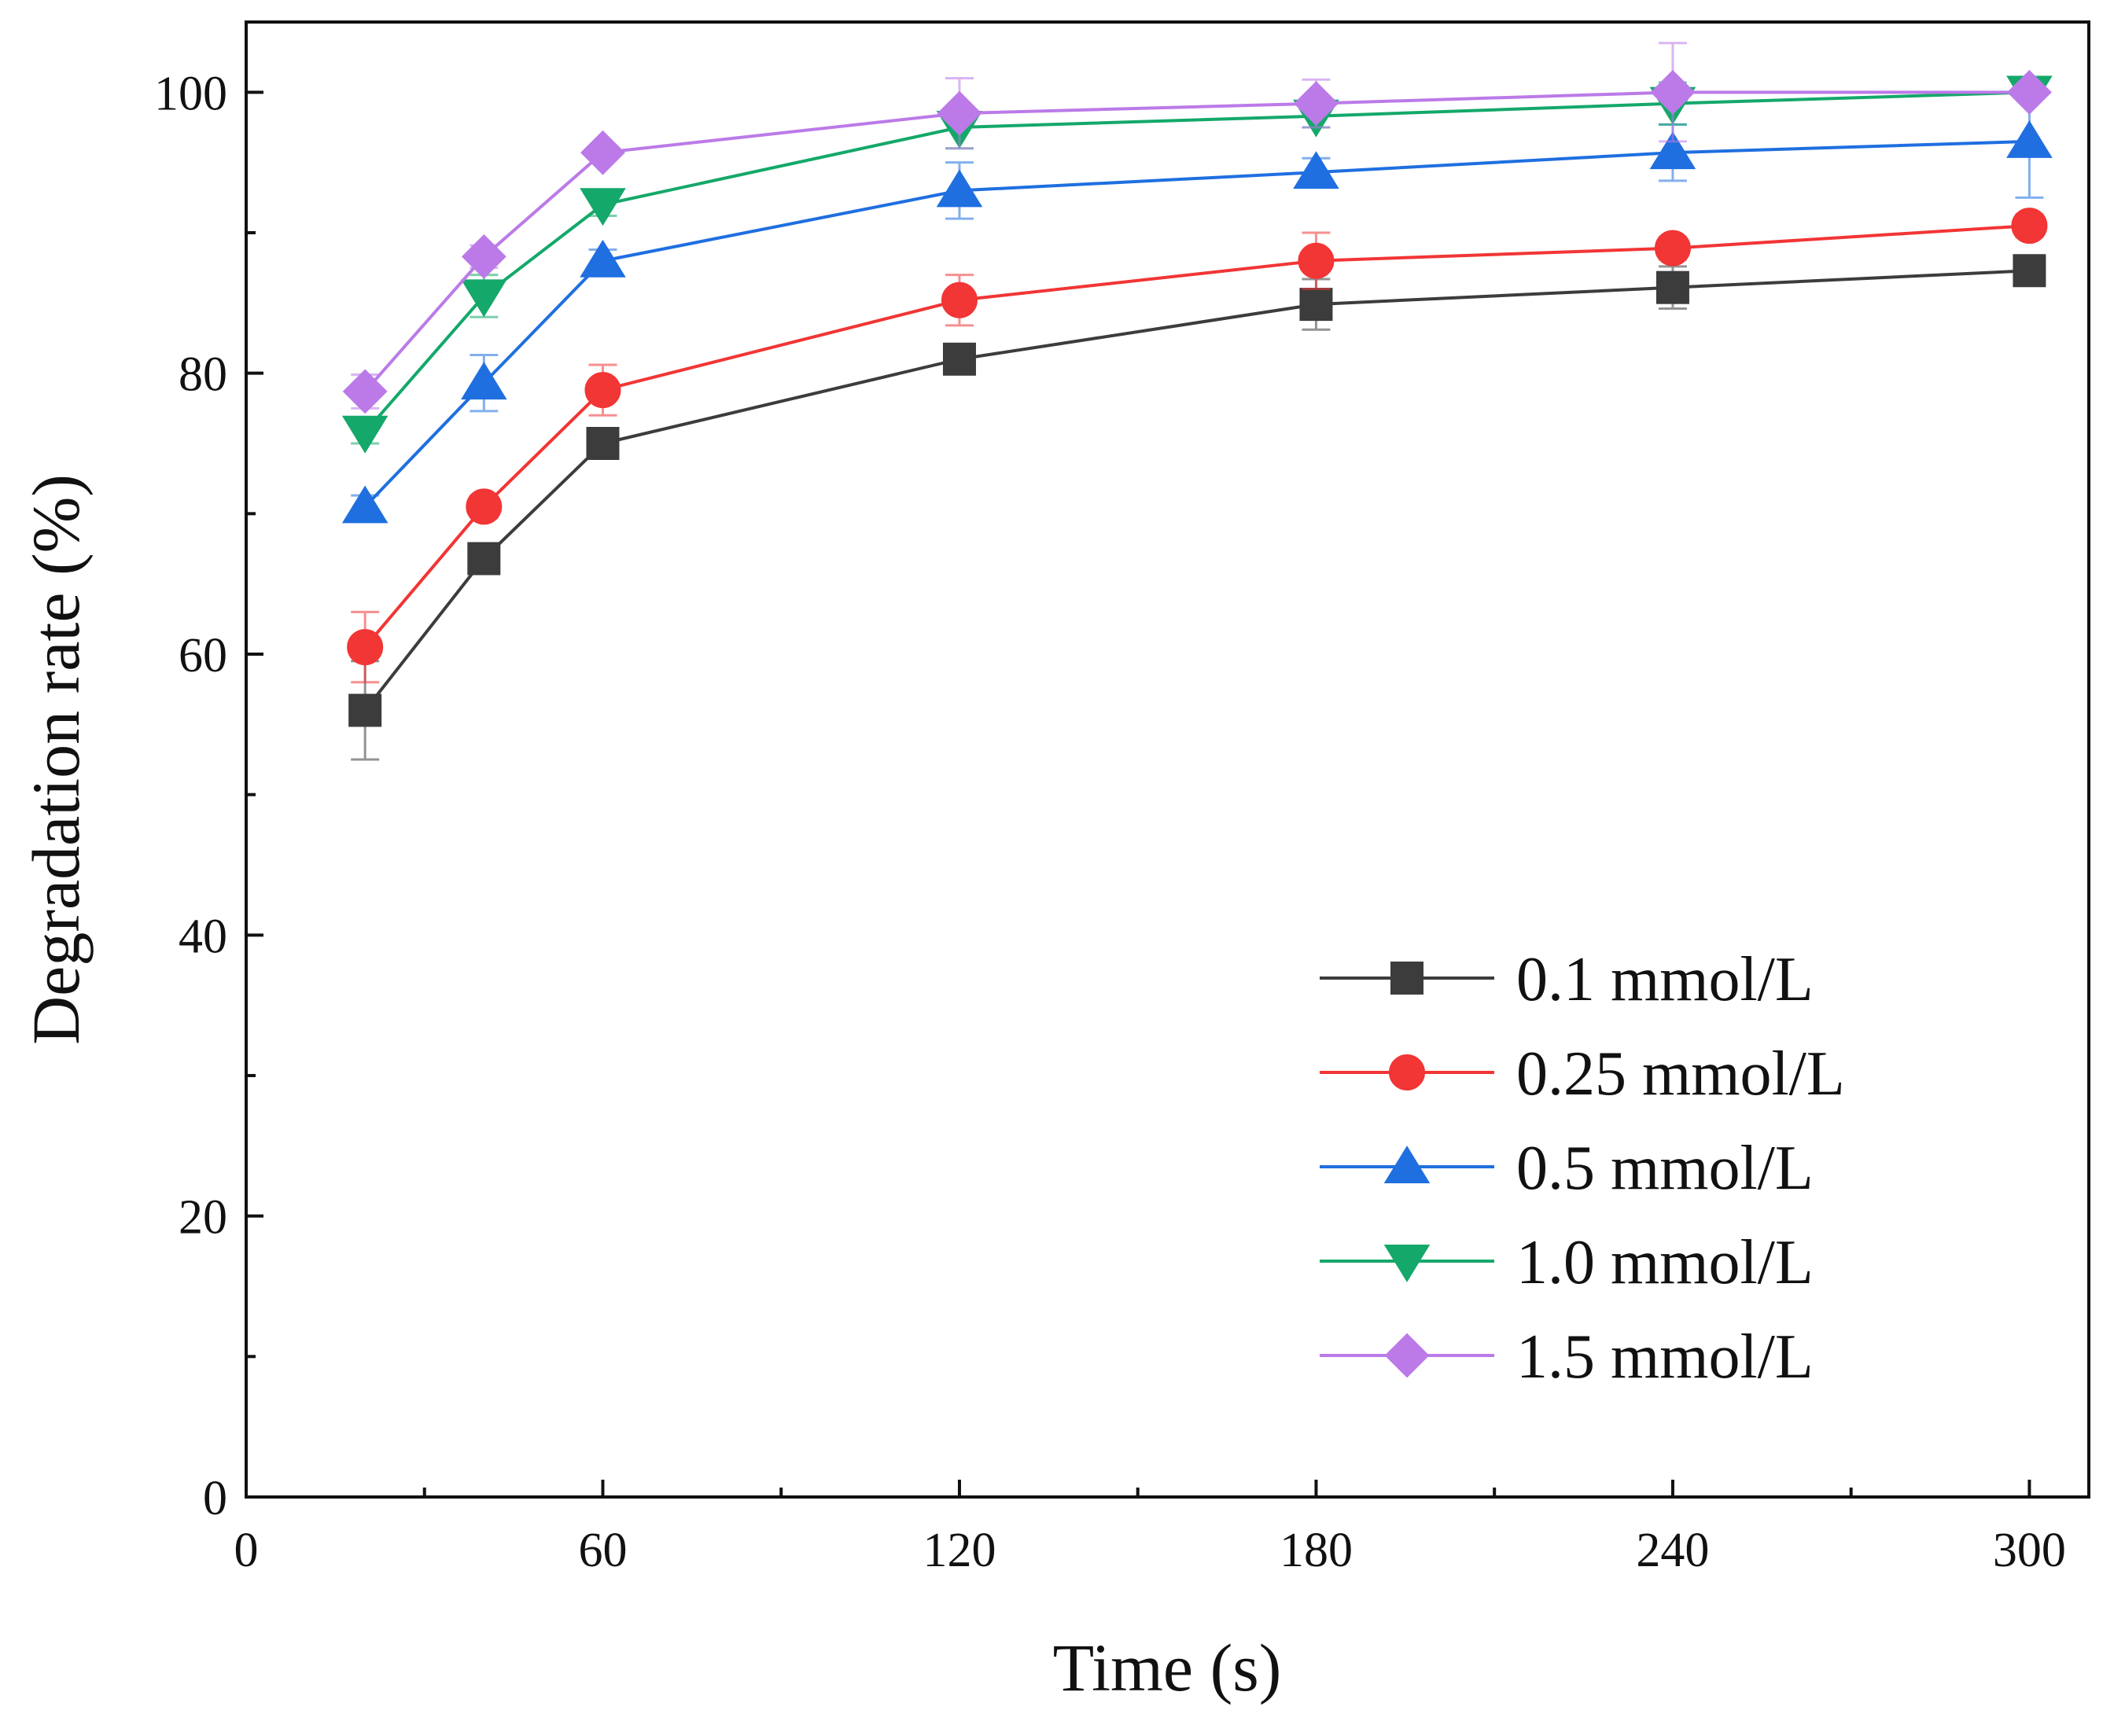 The height and width of the screenshot is (1736, 2114). What do you see at coordinates (1665, 980) in the screenshot?
I see `legend-label: 0.1 mmol/L` at bounding box center [1665, 980].